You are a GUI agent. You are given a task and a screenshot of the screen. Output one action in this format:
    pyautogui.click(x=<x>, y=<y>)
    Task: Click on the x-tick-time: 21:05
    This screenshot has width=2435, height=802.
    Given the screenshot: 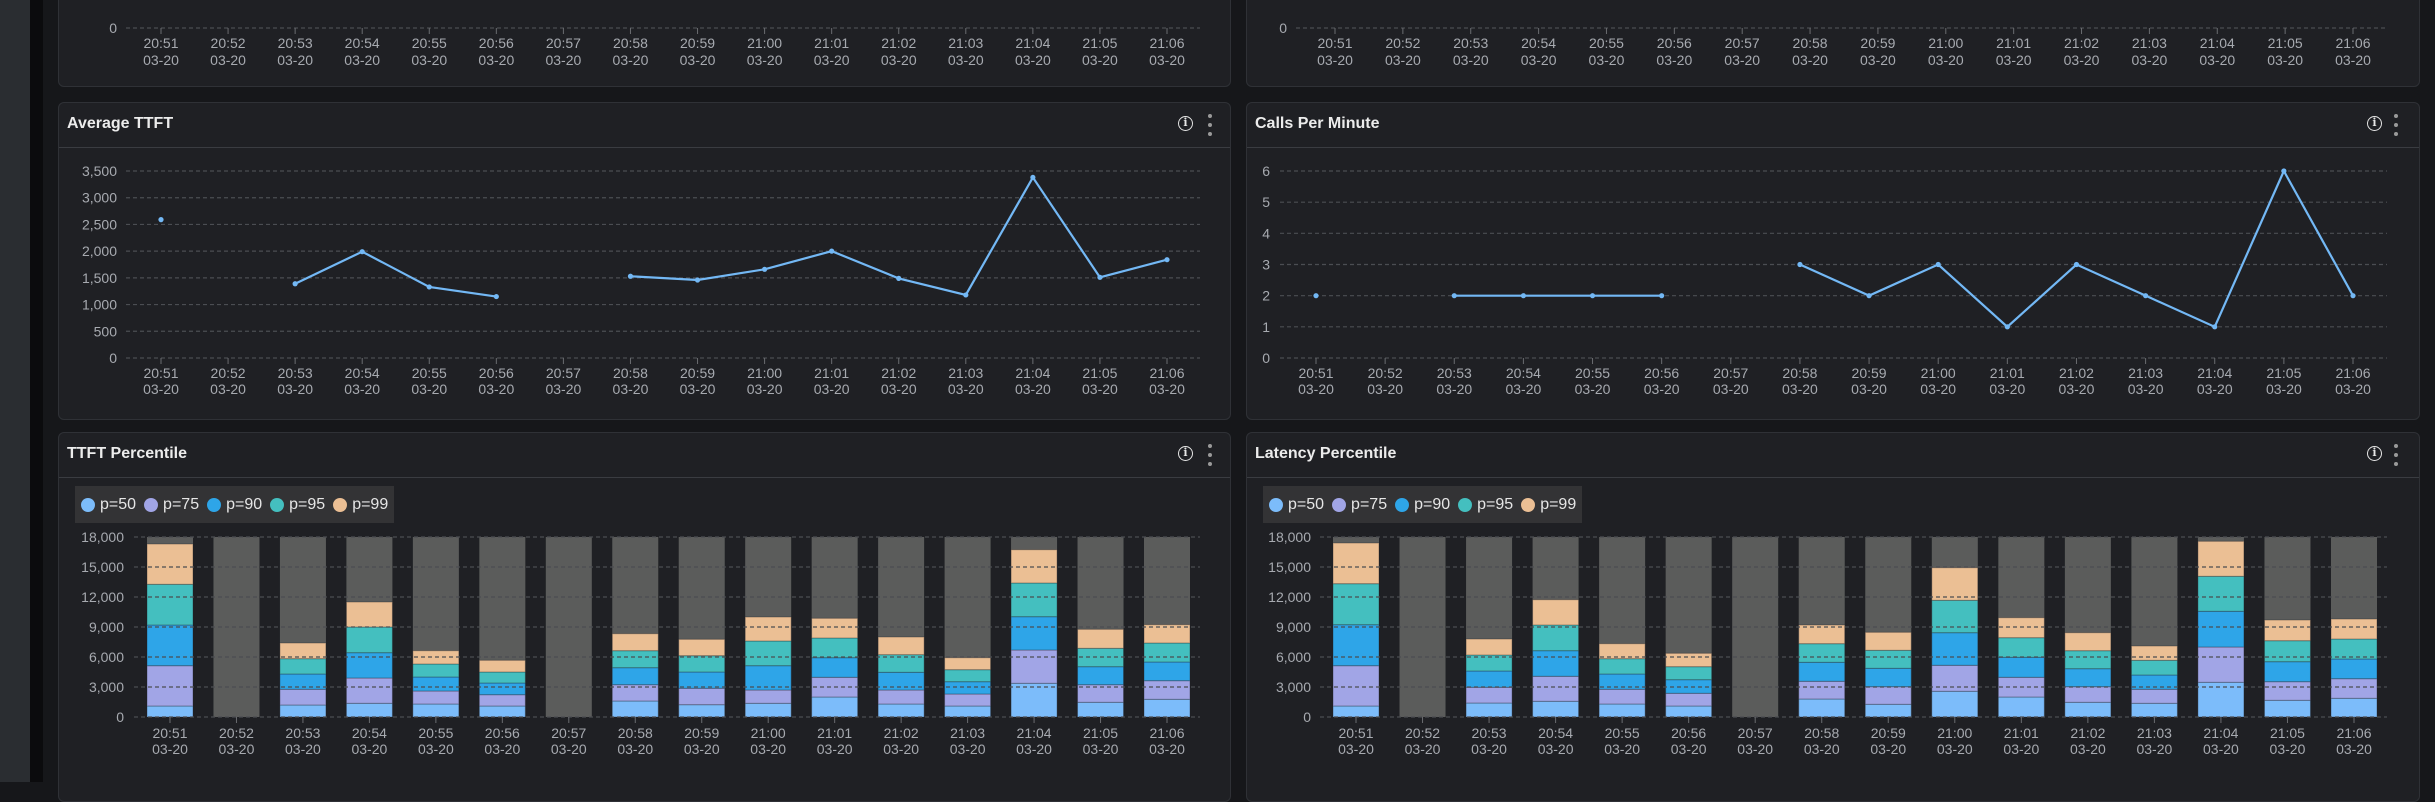 What is the action you would take?
    pyautogui.click(x=2287, y=733)
    